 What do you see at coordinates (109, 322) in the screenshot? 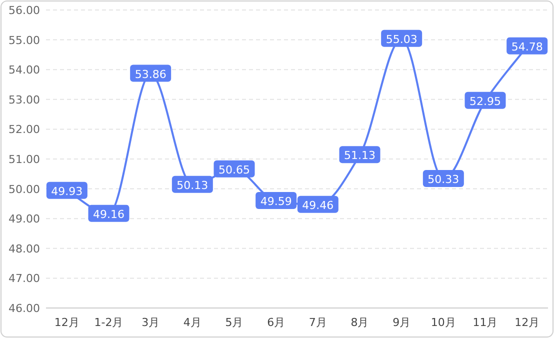
I see `x-tick-label: 1-2月` at bounding box center [109, 322].